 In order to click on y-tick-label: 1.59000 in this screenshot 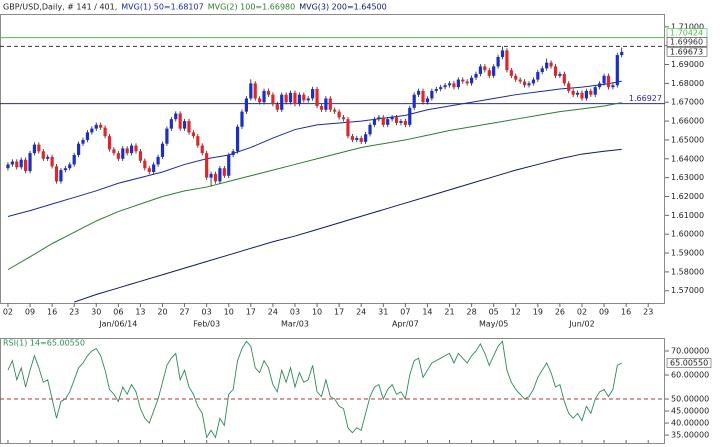, I will do `click(687, 253)`.